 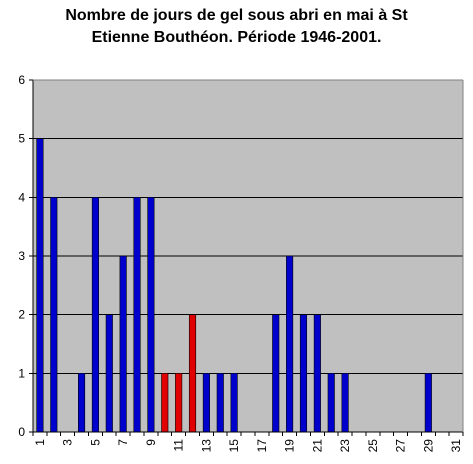 I want to click on x-tick-label-23: 23, so click(x=345, y=446).